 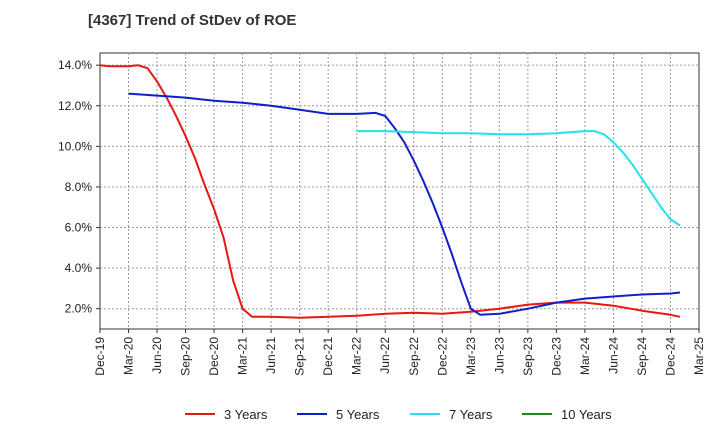 I want to click on y-tick-label: 12.0%, so click(x=75, y=106).